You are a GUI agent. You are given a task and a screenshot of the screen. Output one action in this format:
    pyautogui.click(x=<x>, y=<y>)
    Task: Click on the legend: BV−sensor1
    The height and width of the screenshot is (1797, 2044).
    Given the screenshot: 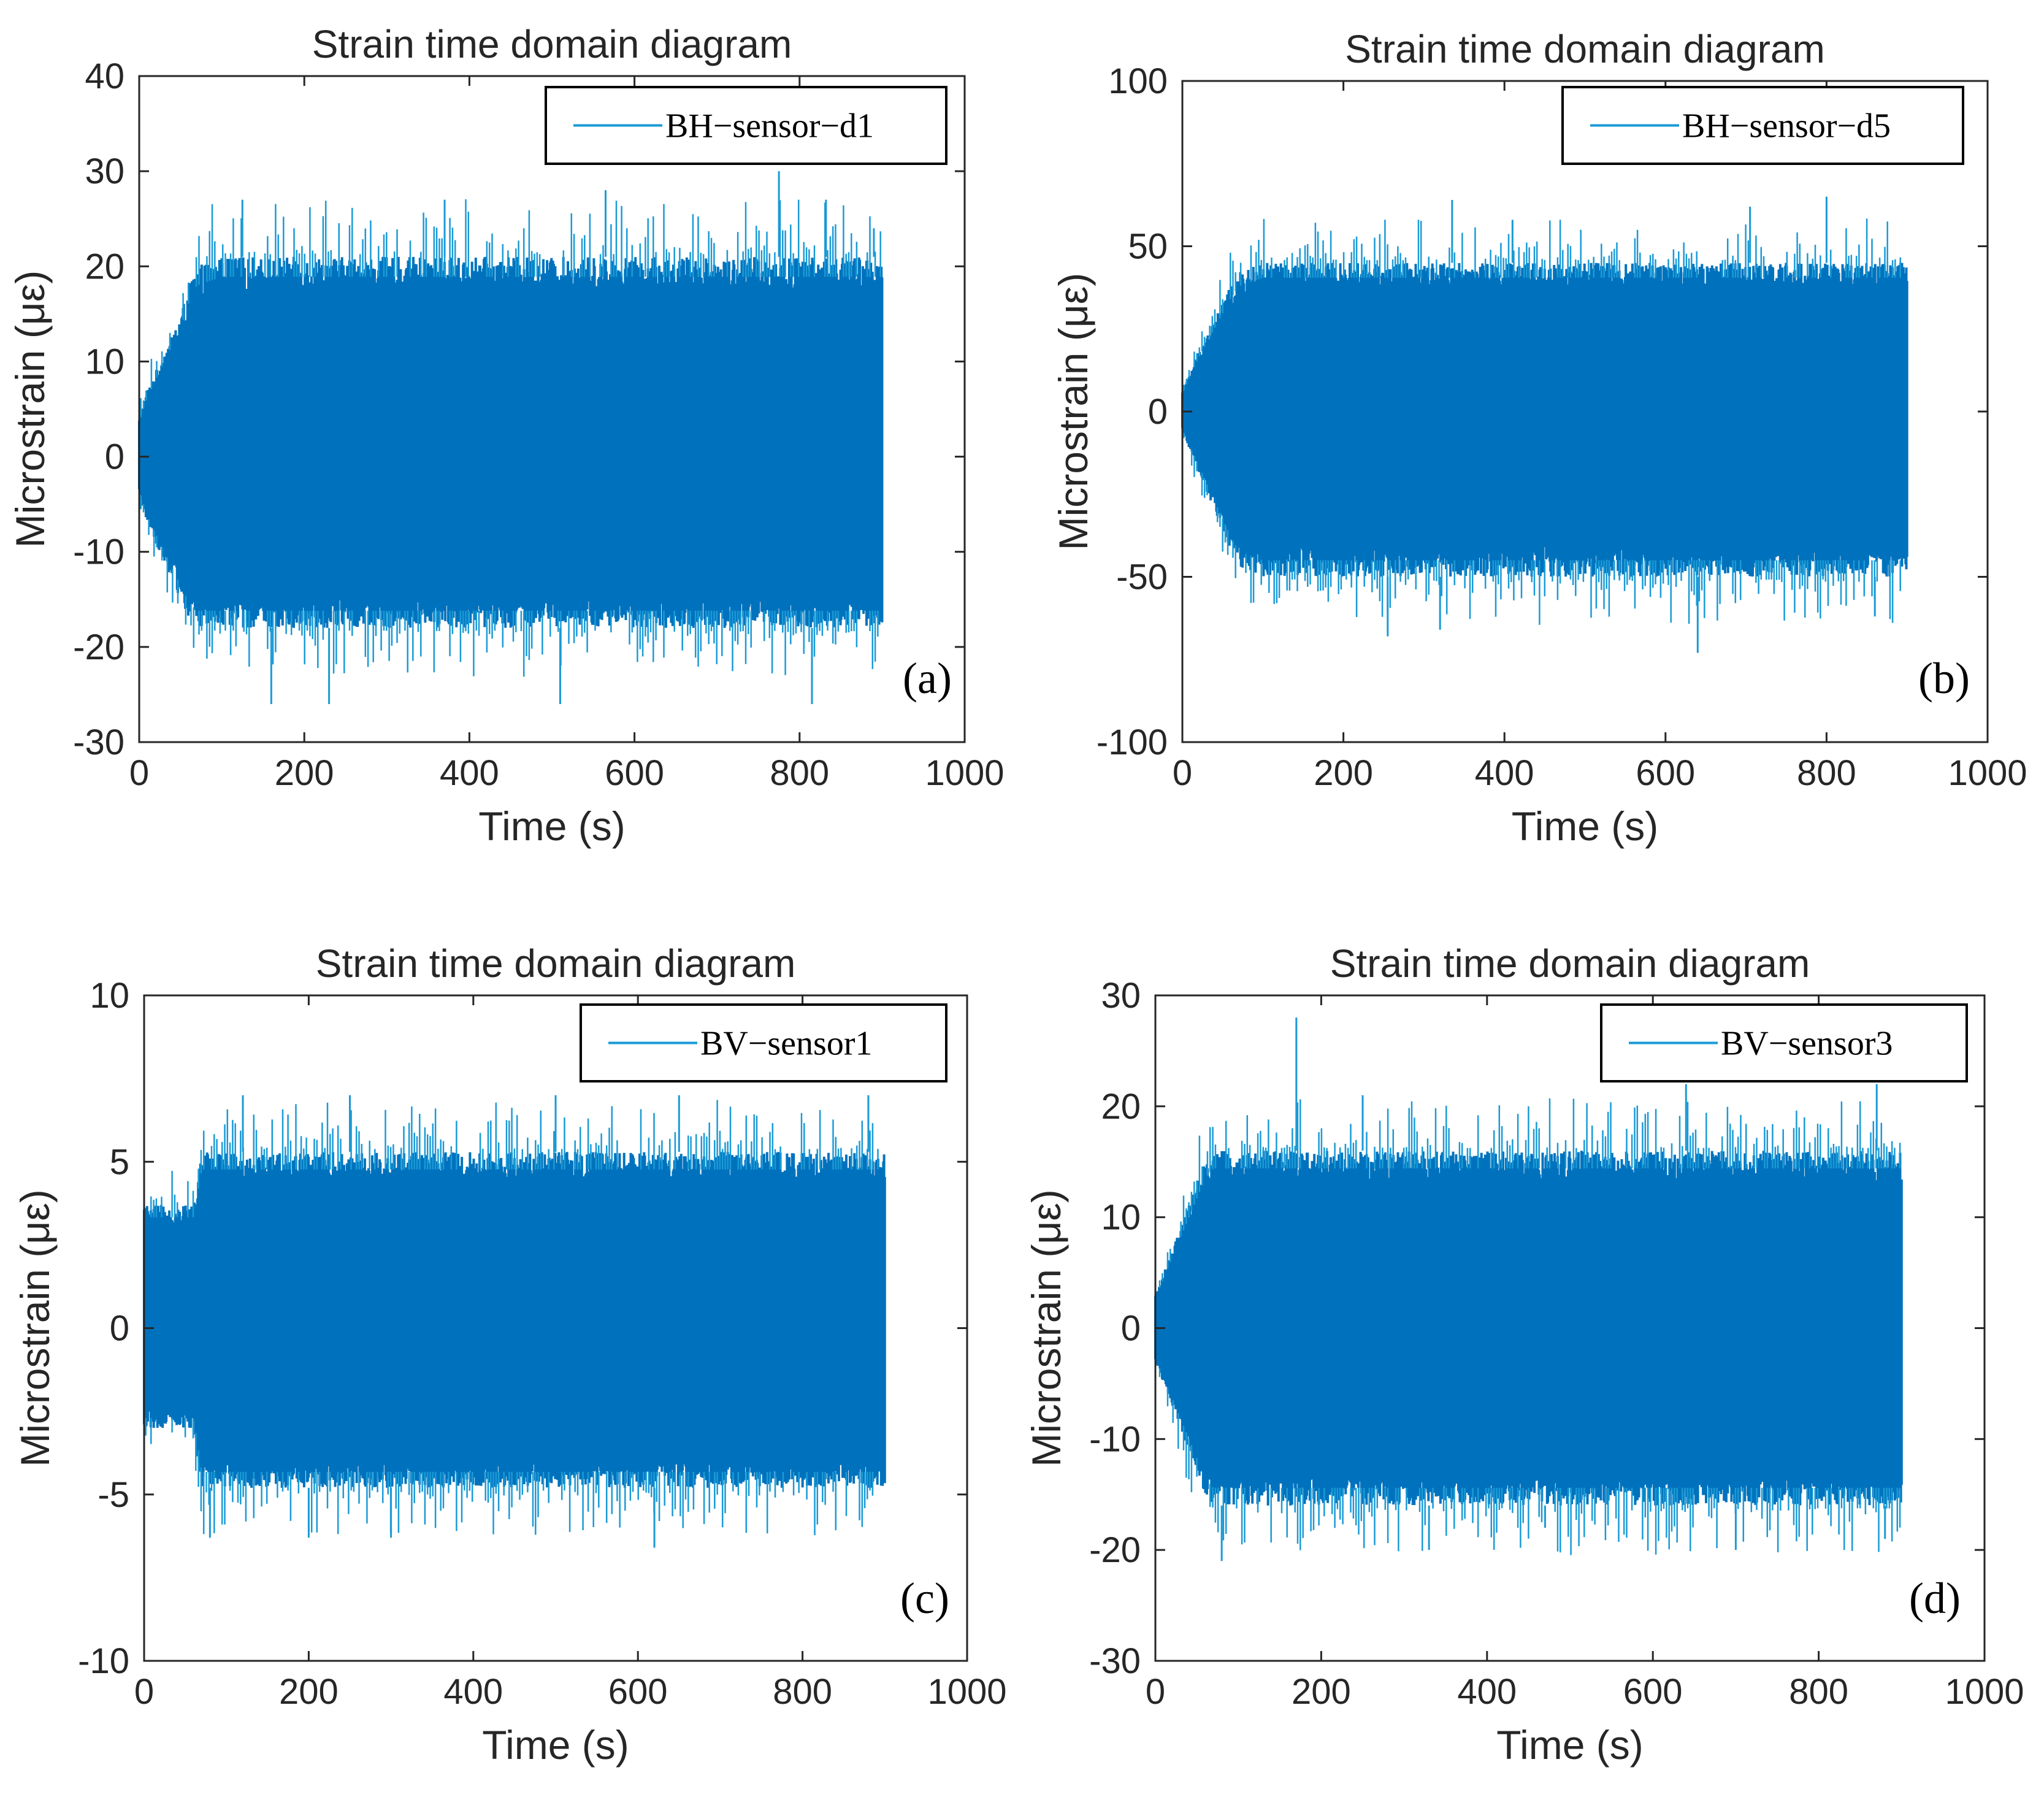 What is the action you would take?
    pyautogui.click(x=764, y=1042)
    